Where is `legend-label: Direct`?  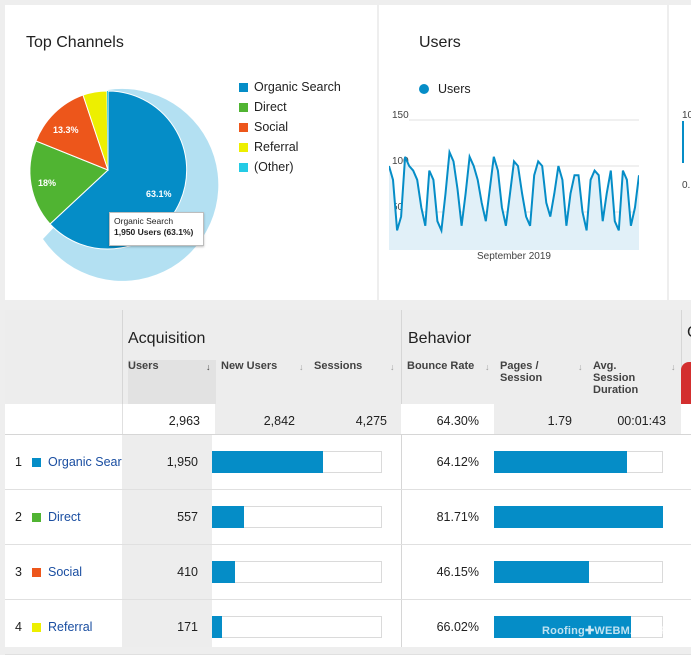
legend-label: Direct is located at coordinates (270, 107).